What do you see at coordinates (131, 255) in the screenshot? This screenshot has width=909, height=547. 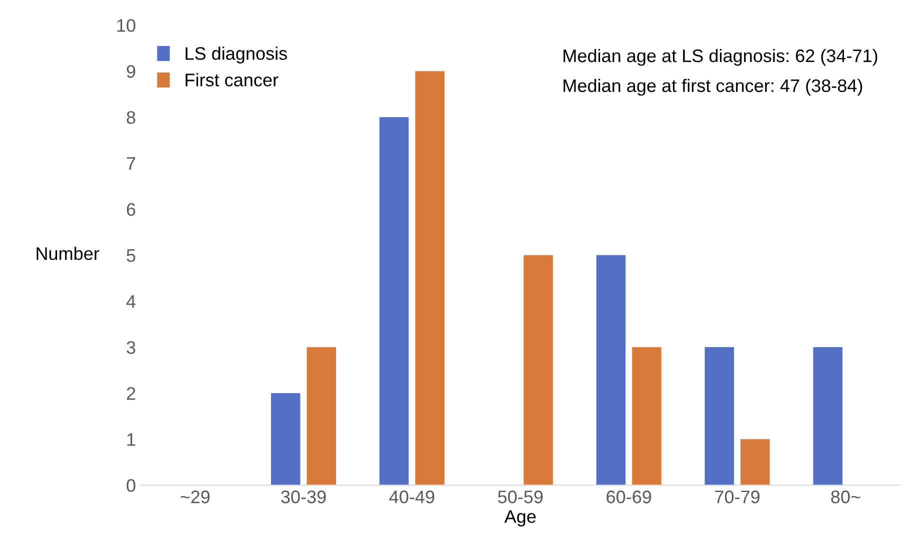 I see `y-tick-label: 5` at bounding box center [131, 255].